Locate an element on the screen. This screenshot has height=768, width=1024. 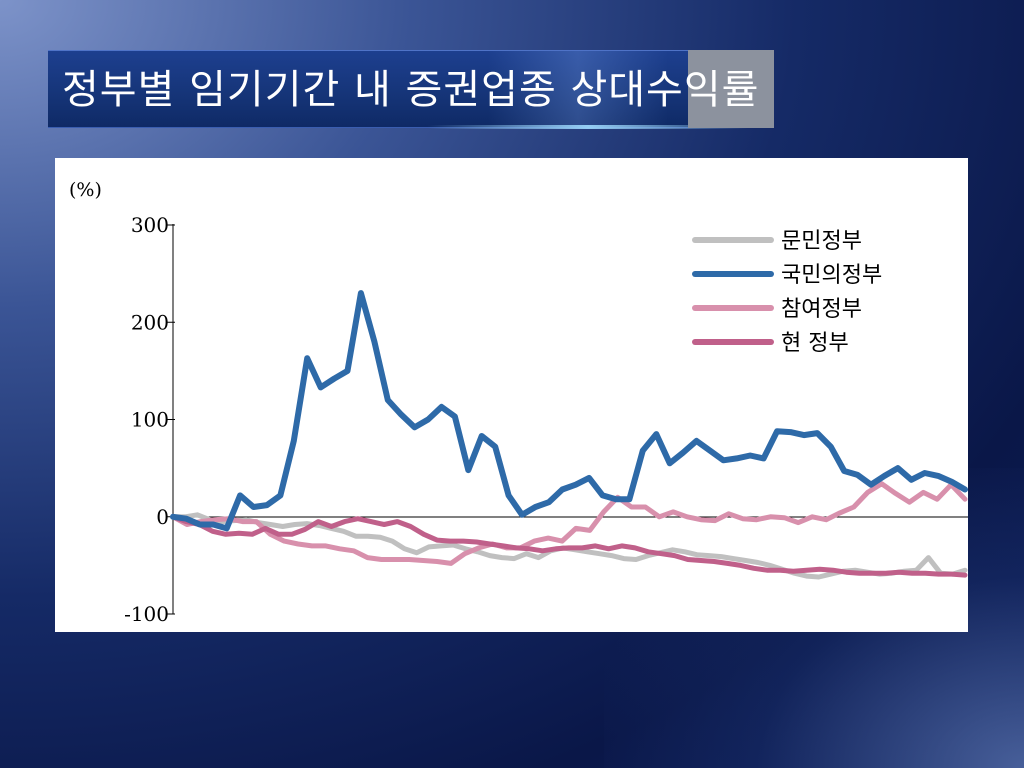
y-tick-label: 100 is located at coordinates (150, 420).